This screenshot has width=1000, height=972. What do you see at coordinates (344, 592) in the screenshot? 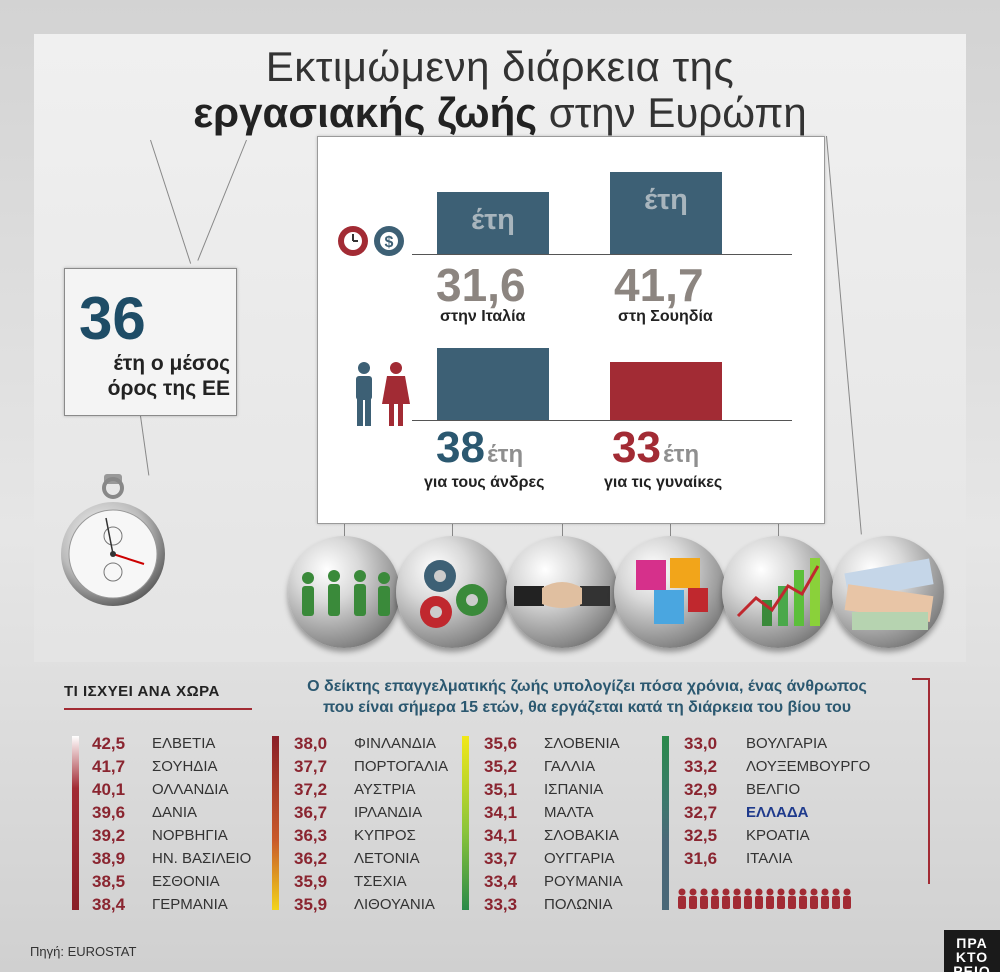
I see `people-chain-ball` at bounding box center [344, 592].